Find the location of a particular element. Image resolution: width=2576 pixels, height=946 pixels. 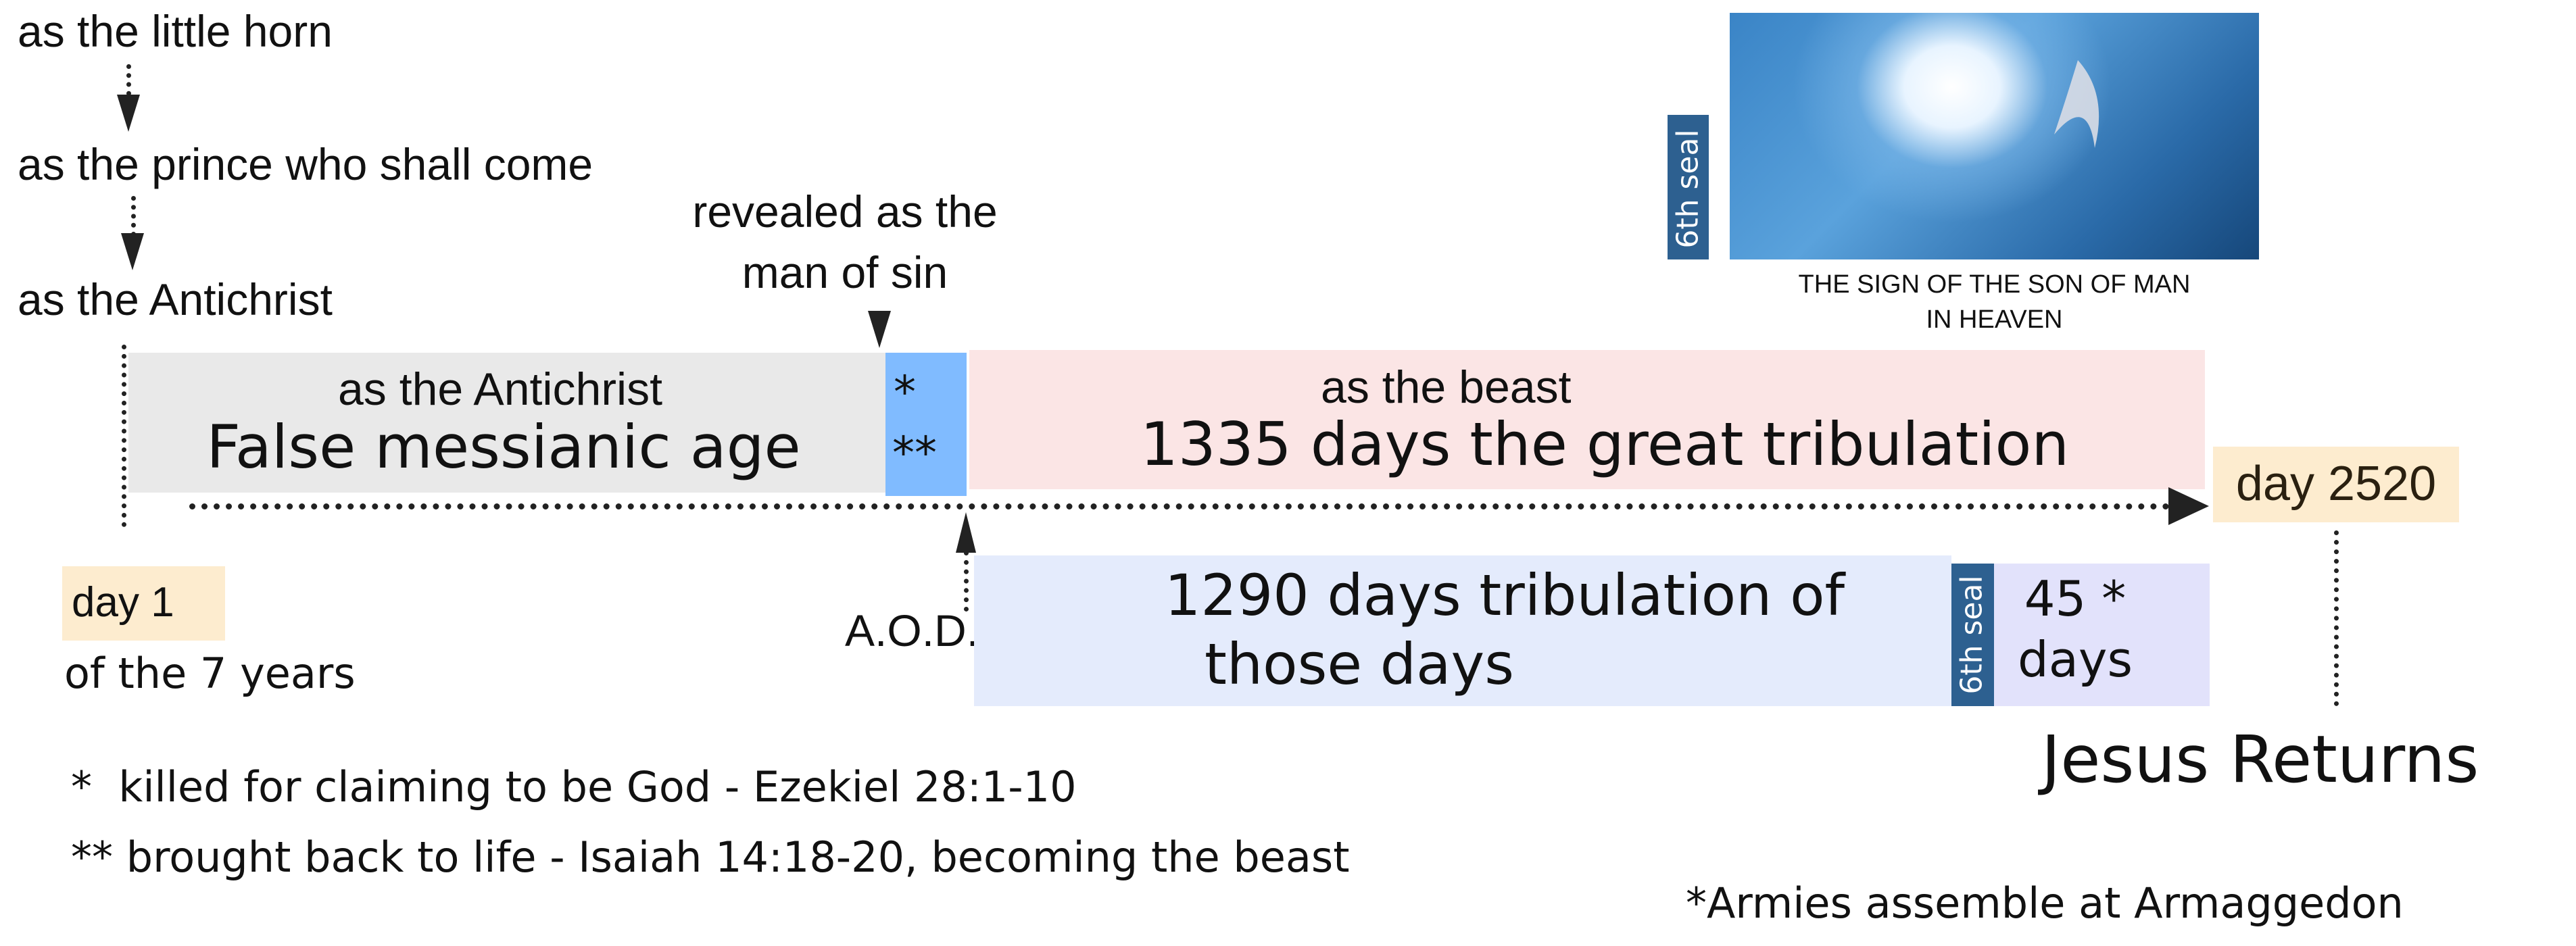

revealed-label-line2: man of sin is located at coordinates (845, 272).